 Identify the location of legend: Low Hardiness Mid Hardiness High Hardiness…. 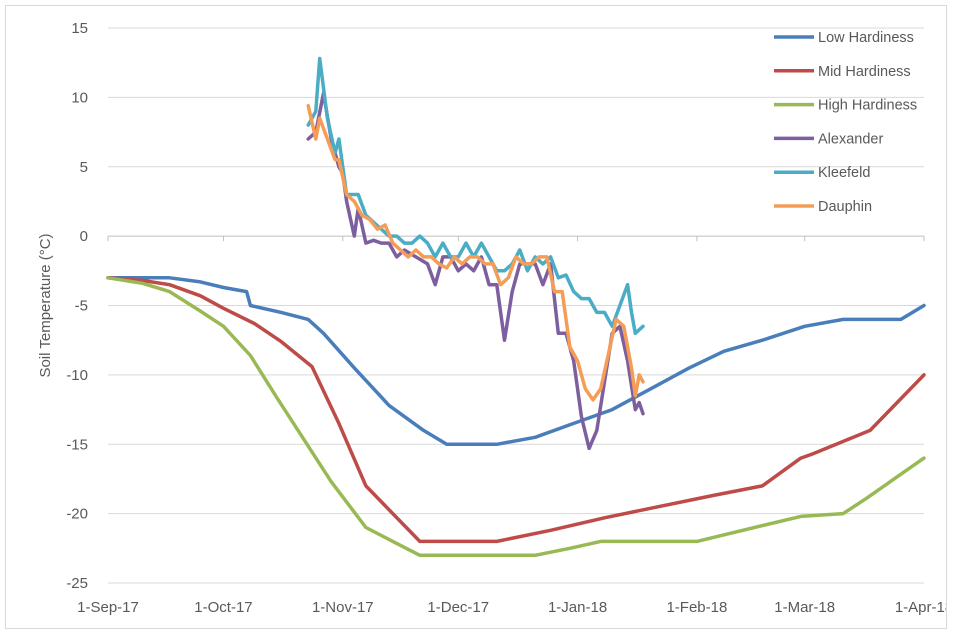
(845, 122).